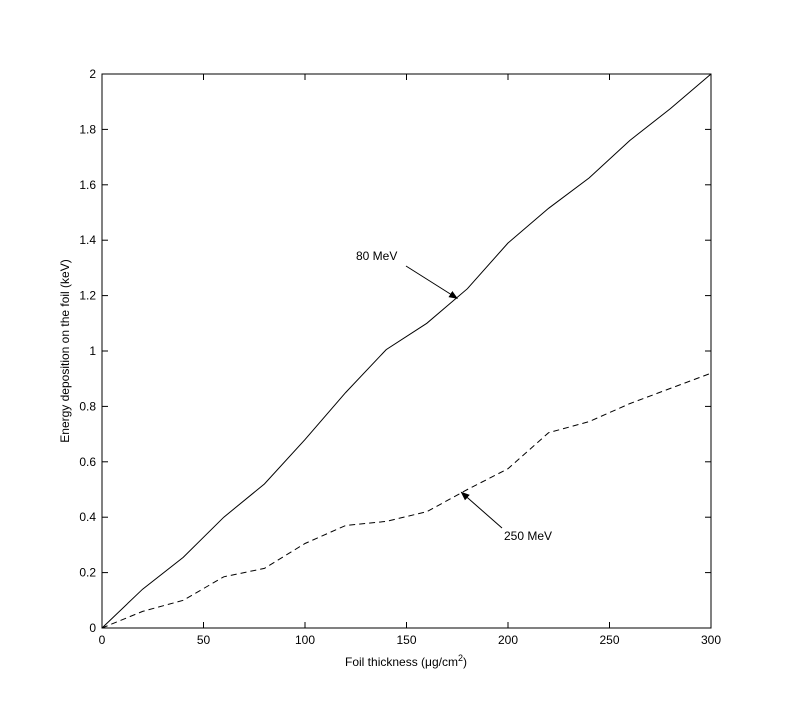 The width and height of the screenshot is (786, 706). What do you see at coordinates (460, 658) in the screenshot?
I see `x-axis-label-superscript: 2` at bounding box center [460, 658].